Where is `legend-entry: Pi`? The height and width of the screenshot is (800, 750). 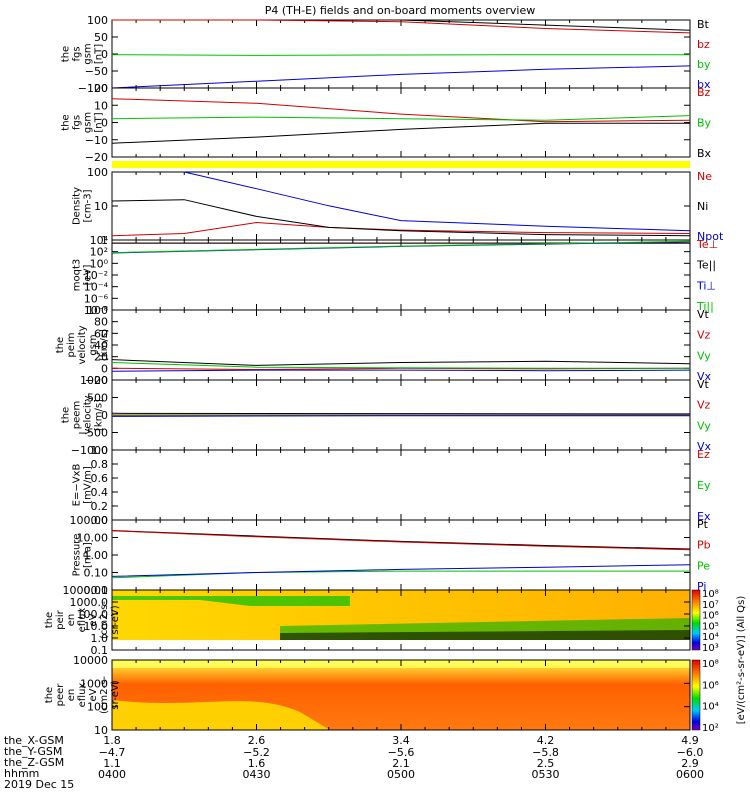 legend-entry: Pi is located at coordinates (701, 586).